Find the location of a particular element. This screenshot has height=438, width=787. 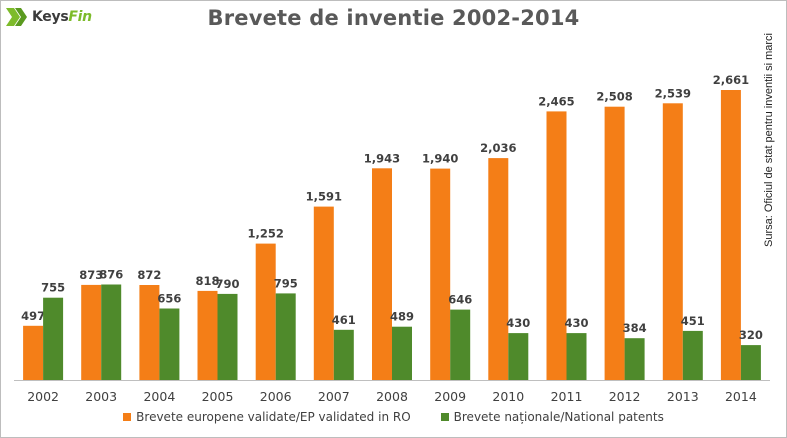

data-label-european-2012: 2,508 is located at coordinates (614, 97).